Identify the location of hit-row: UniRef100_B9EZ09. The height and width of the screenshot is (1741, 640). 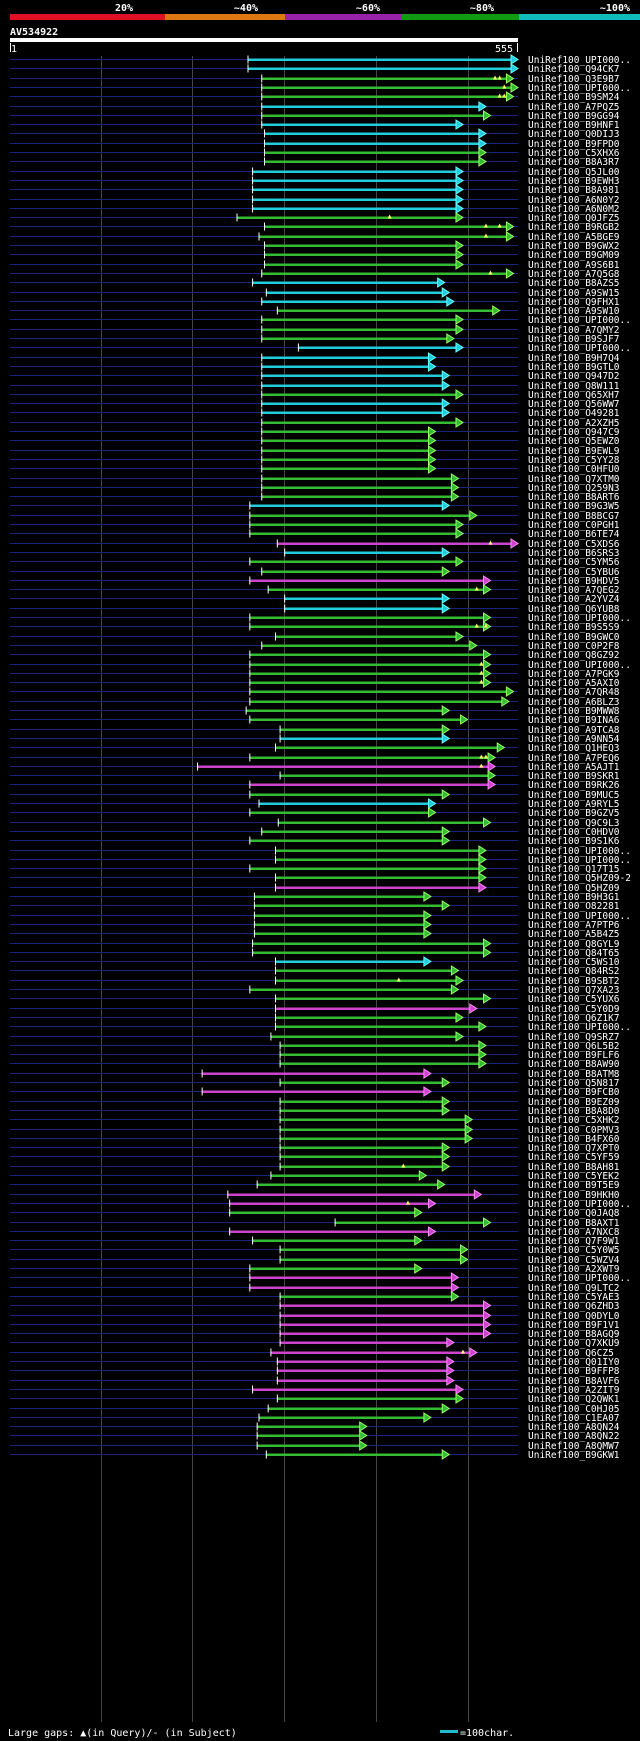
(315, 1102).